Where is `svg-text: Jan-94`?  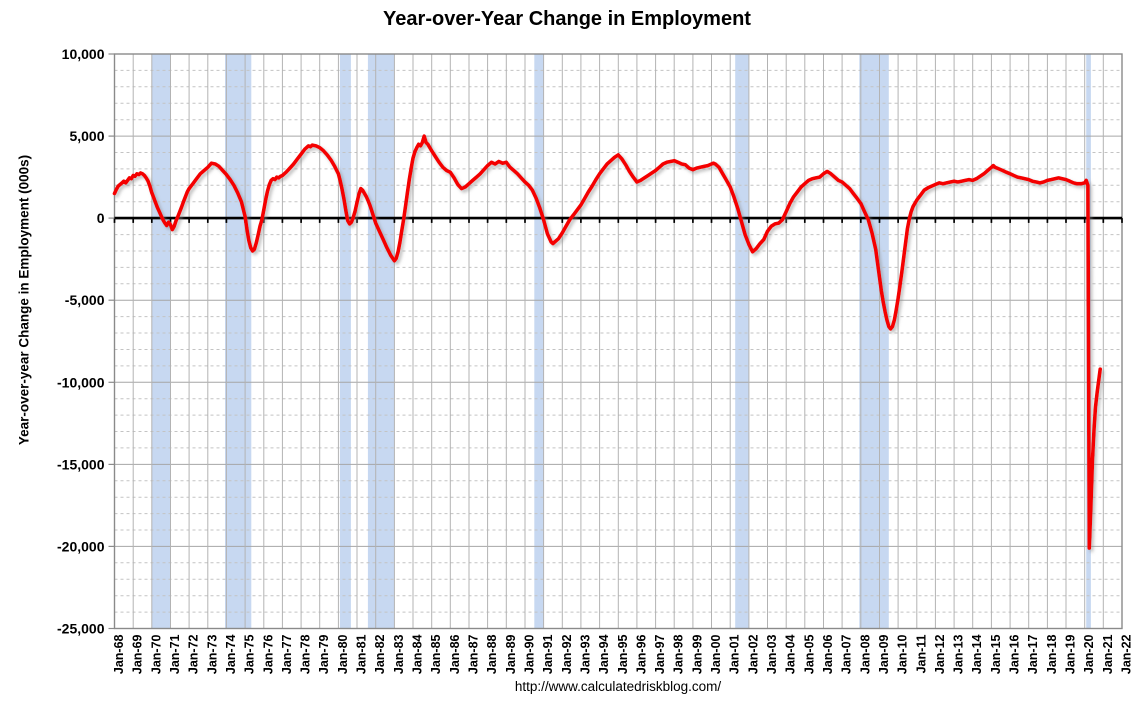 svg-text: Jan-94 is located at coordinates (604, 654).